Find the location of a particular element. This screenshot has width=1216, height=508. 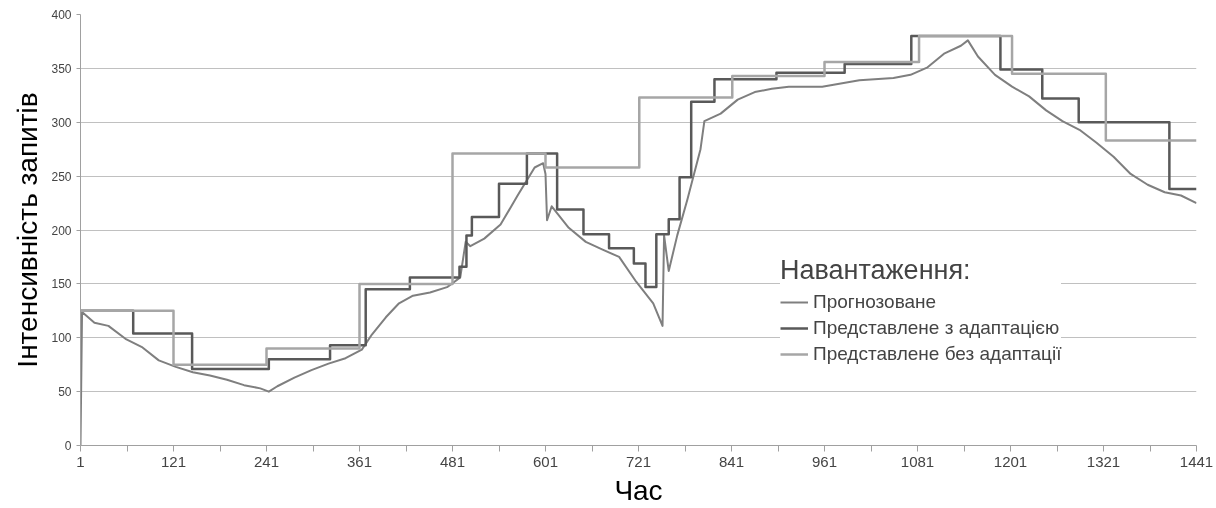

x-tick-label: 1321 is located at coordinates (1103, 461).